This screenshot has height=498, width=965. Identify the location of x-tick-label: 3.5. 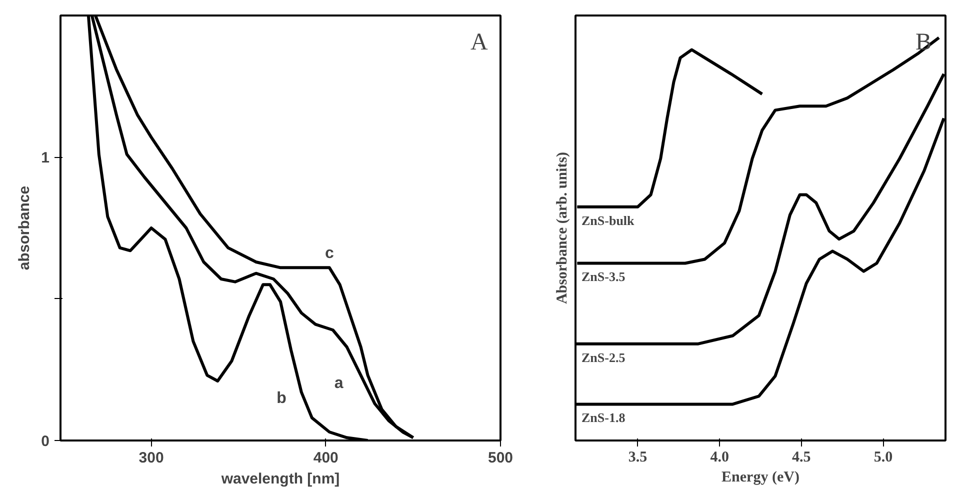
(638, 458).